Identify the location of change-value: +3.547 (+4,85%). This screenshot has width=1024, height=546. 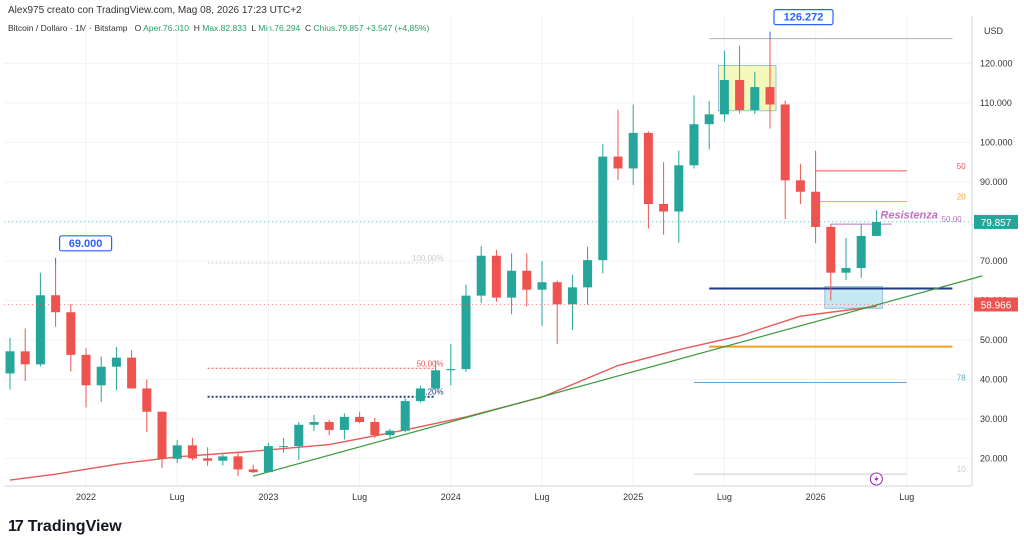
(397, 28).